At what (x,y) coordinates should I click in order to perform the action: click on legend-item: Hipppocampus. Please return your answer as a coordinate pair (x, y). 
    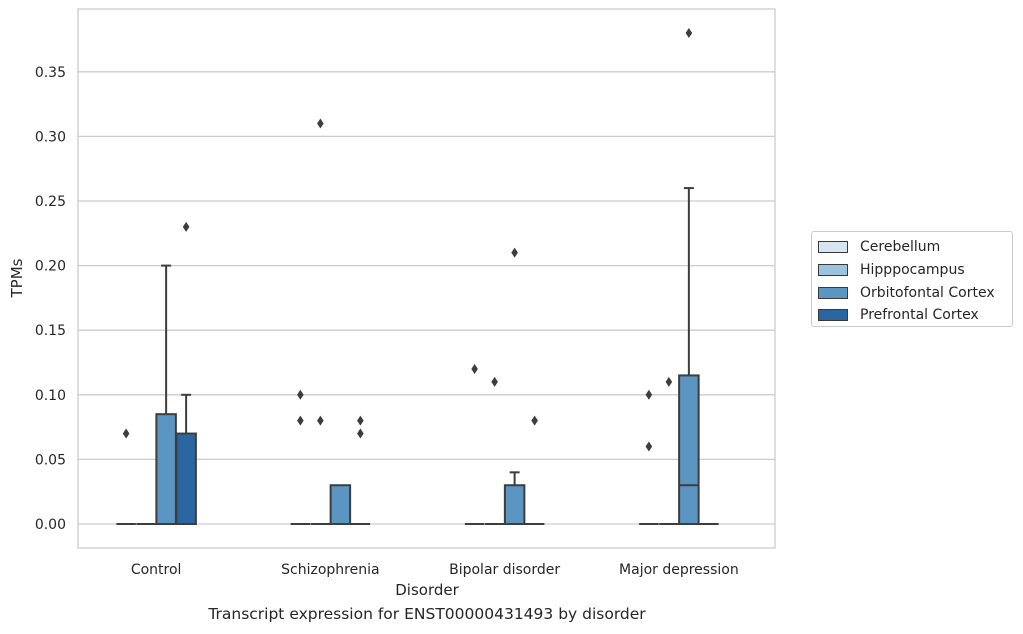
    Looking at the image, I should click on (915, 270).